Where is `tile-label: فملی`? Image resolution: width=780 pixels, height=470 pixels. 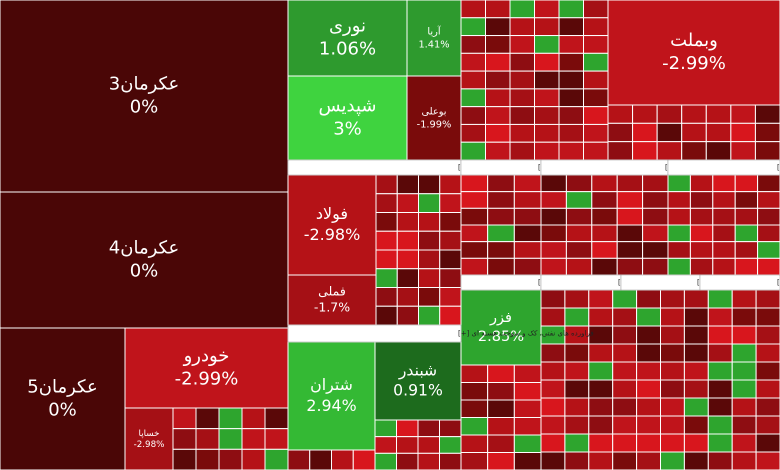 tile-label: فملی is located at coordinates (332, 290).